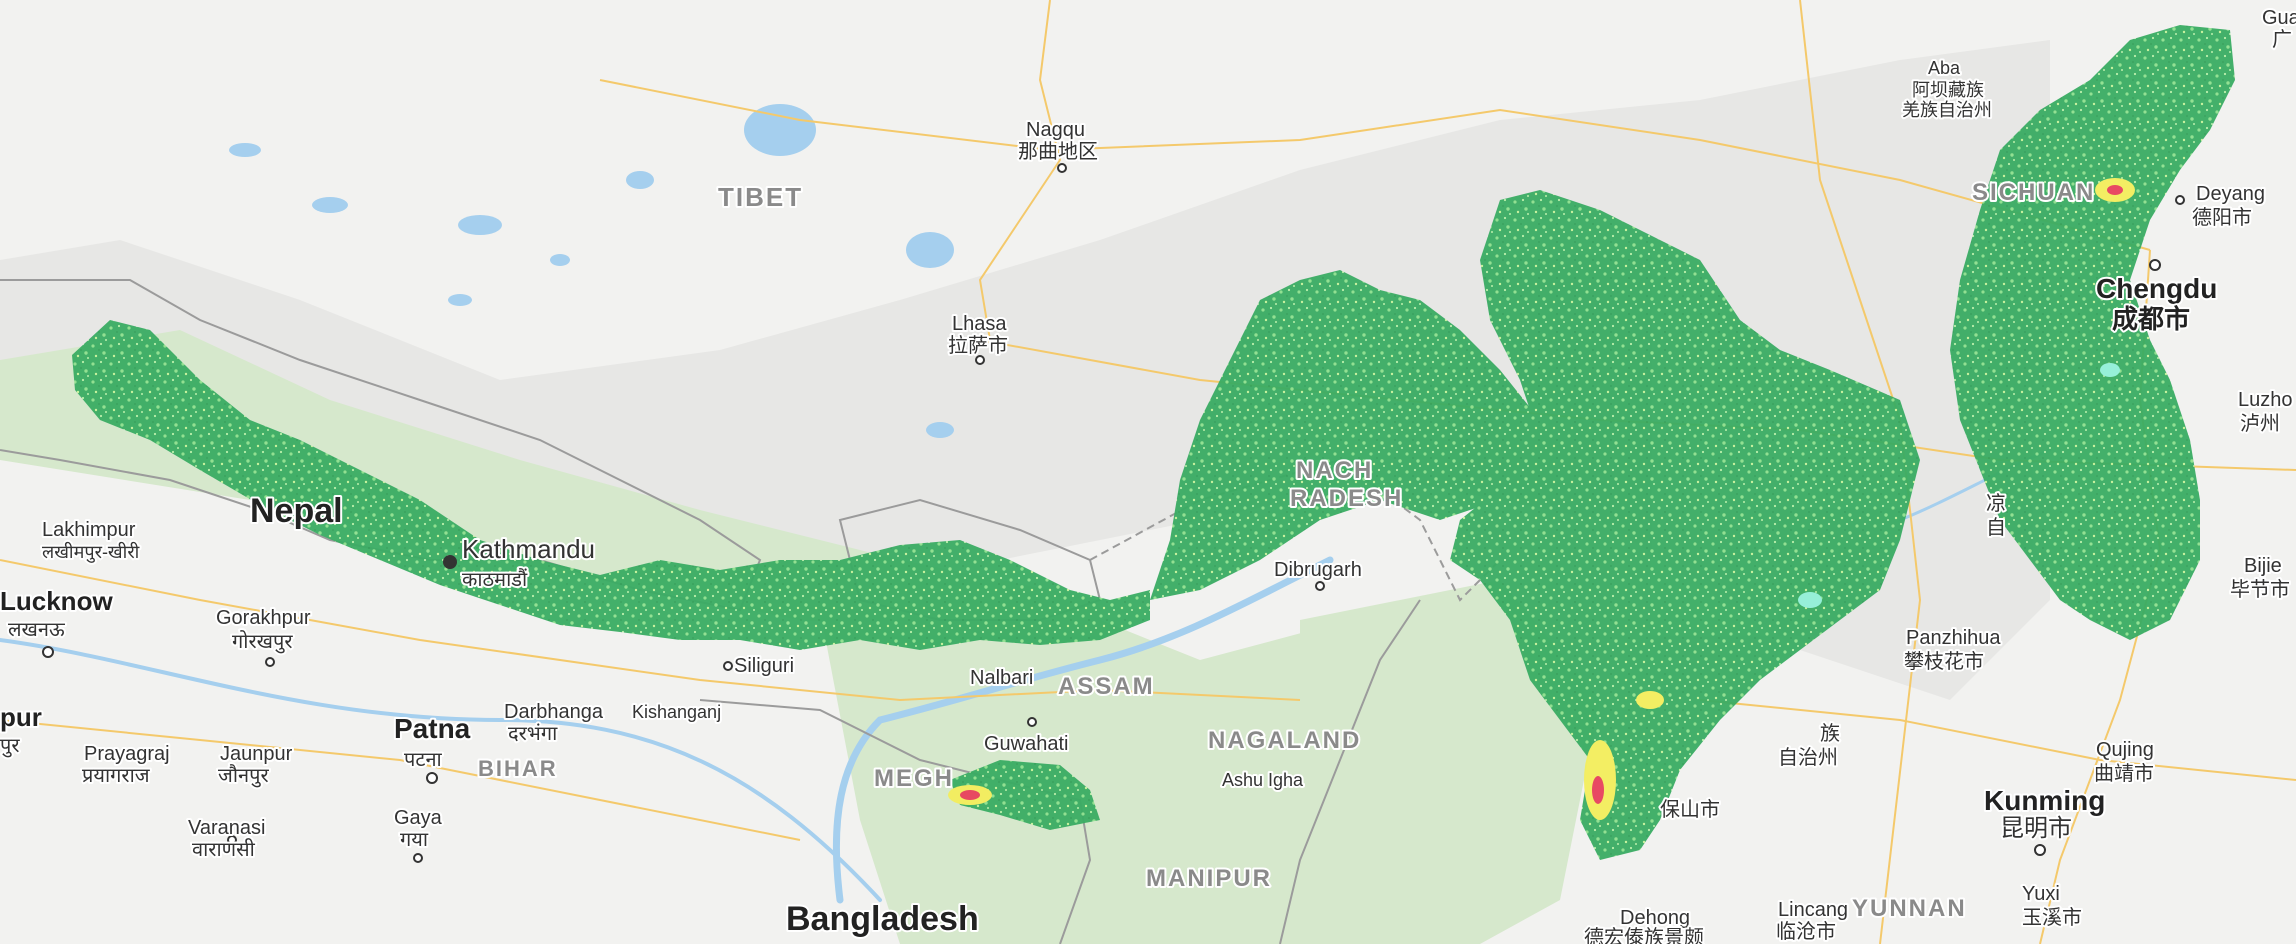 This screenshot has width=2296, height=944. Describe the element at coordinates (89, 530) in the screenshot. I see `city-label-lakhimpur: Lakhimpur` at that location.